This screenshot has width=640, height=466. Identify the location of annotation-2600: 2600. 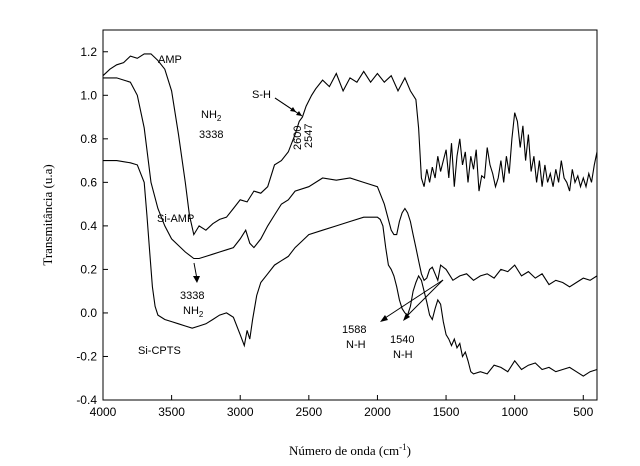
(298, 138).